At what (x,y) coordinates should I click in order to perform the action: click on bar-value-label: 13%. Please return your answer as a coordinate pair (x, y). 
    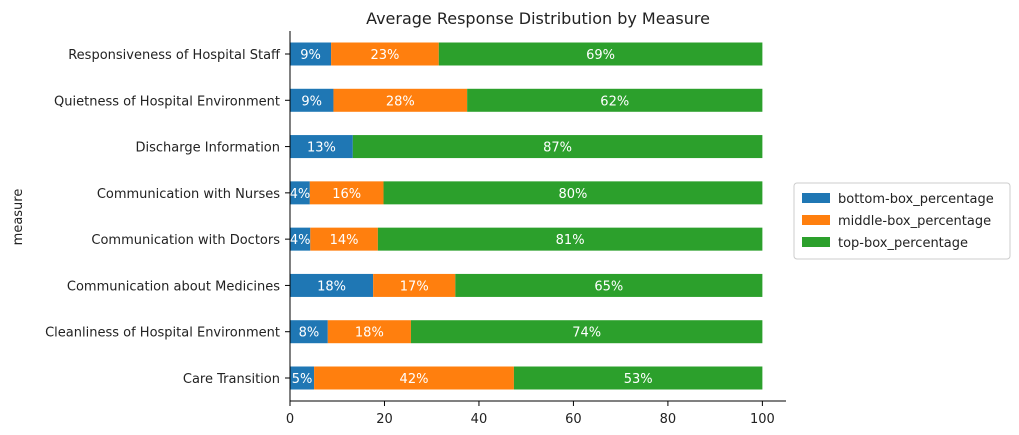
    Looking at the image, I should click on (321, 148).